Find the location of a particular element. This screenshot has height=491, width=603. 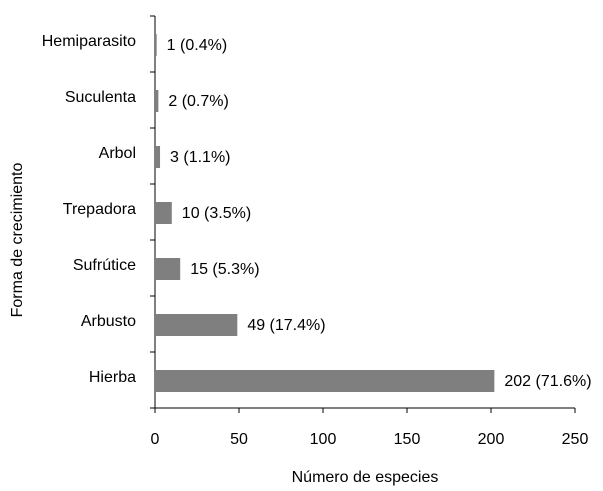

y-tick-label: Suculenta is located at coordinates (100, 97).